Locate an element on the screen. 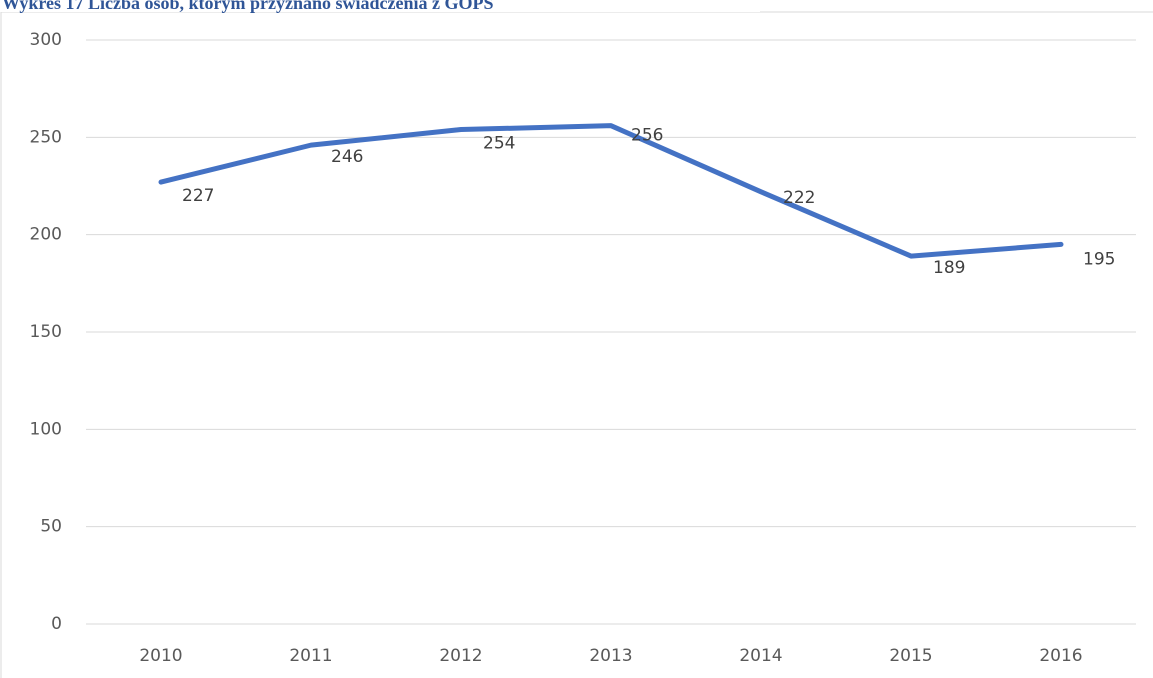 The height and width of the screenshot is (678, 1153). data-label: 254 is located at coordinates (499, 144).